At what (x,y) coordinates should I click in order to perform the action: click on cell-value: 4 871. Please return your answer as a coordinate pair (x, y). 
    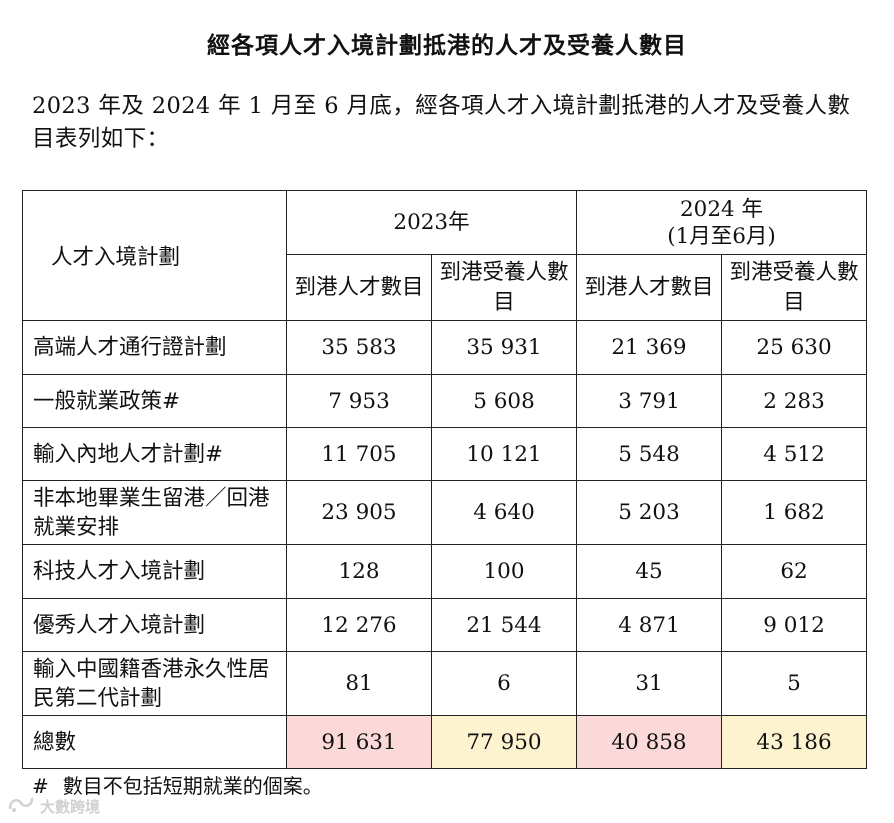
    Looking at the image, I should click on (649, 625).